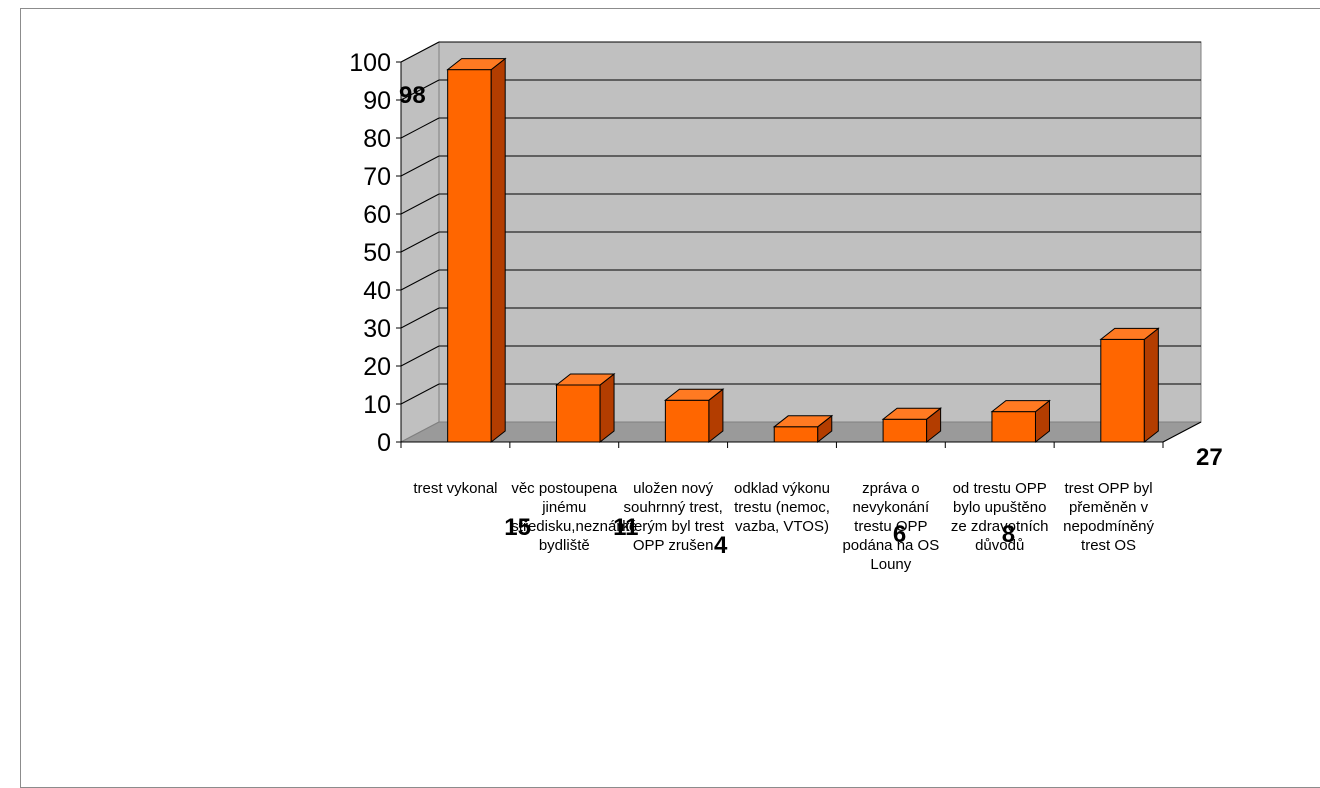 The width and height of the screenshot is (1320, 788). What do you see at coordinates (377, 405) in the screenshot?
I see `y-tick-label: 10` at bounding box center [377, 405].